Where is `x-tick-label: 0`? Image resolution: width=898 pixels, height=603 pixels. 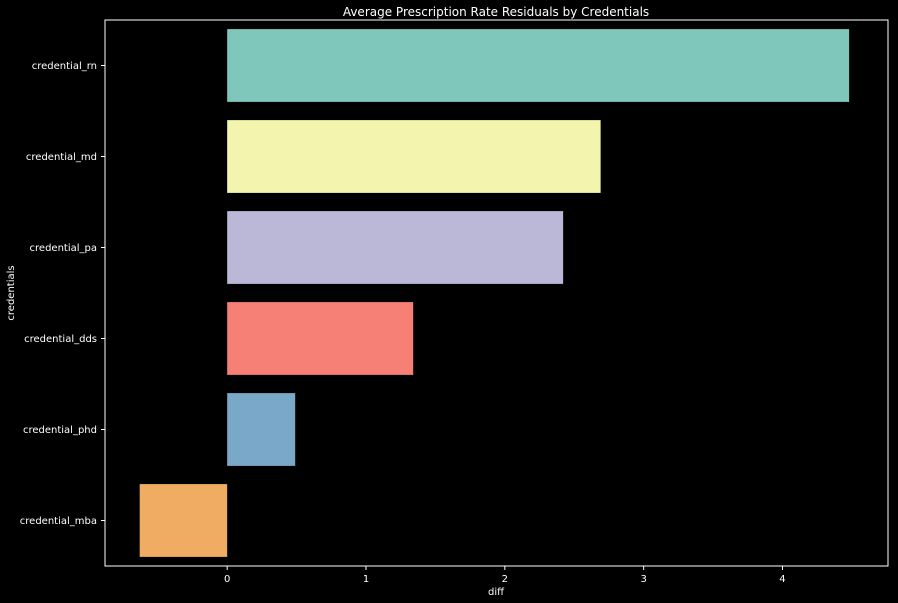
x-tick-label: 0 is located at coordinates (227, 579).